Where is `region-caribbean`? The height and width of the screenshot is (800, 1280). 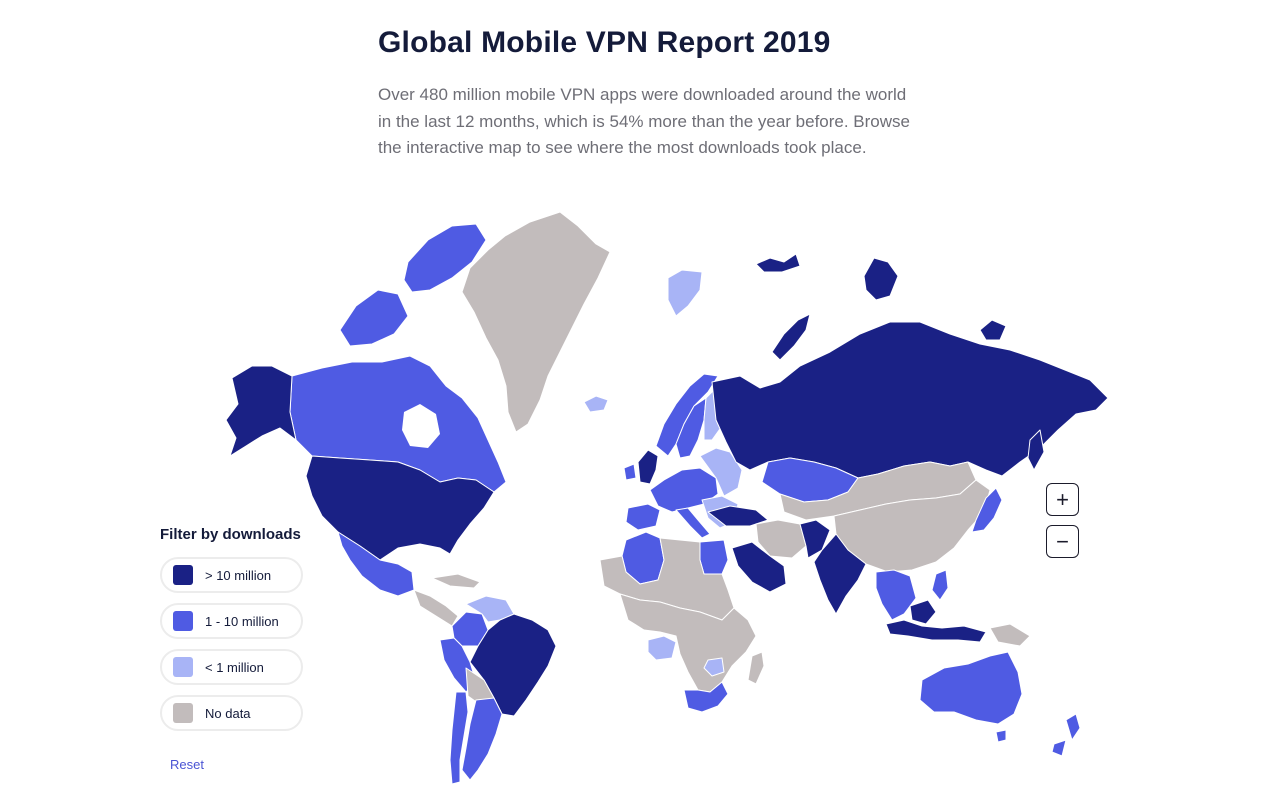 region-caribbean is located at coordinates (456, 581).